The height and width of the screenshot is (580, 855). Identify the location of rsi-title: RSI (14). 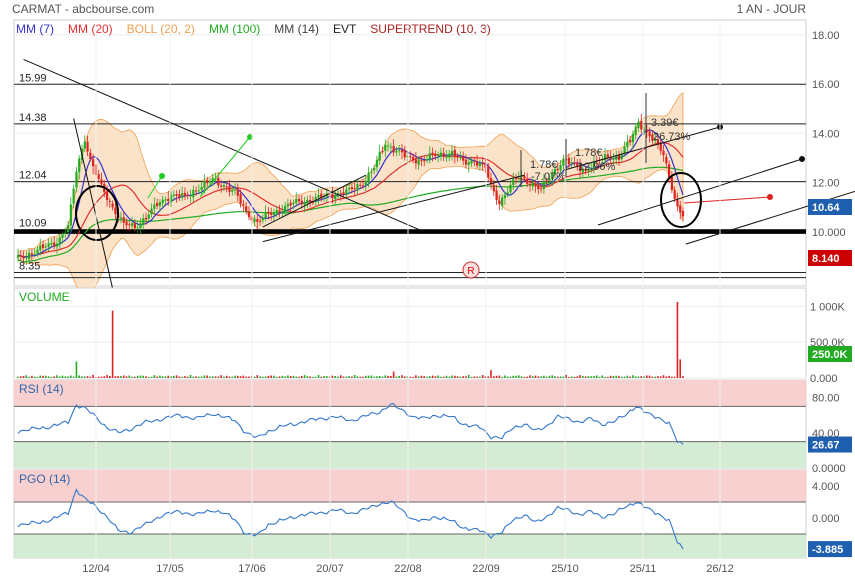
(41, 389).